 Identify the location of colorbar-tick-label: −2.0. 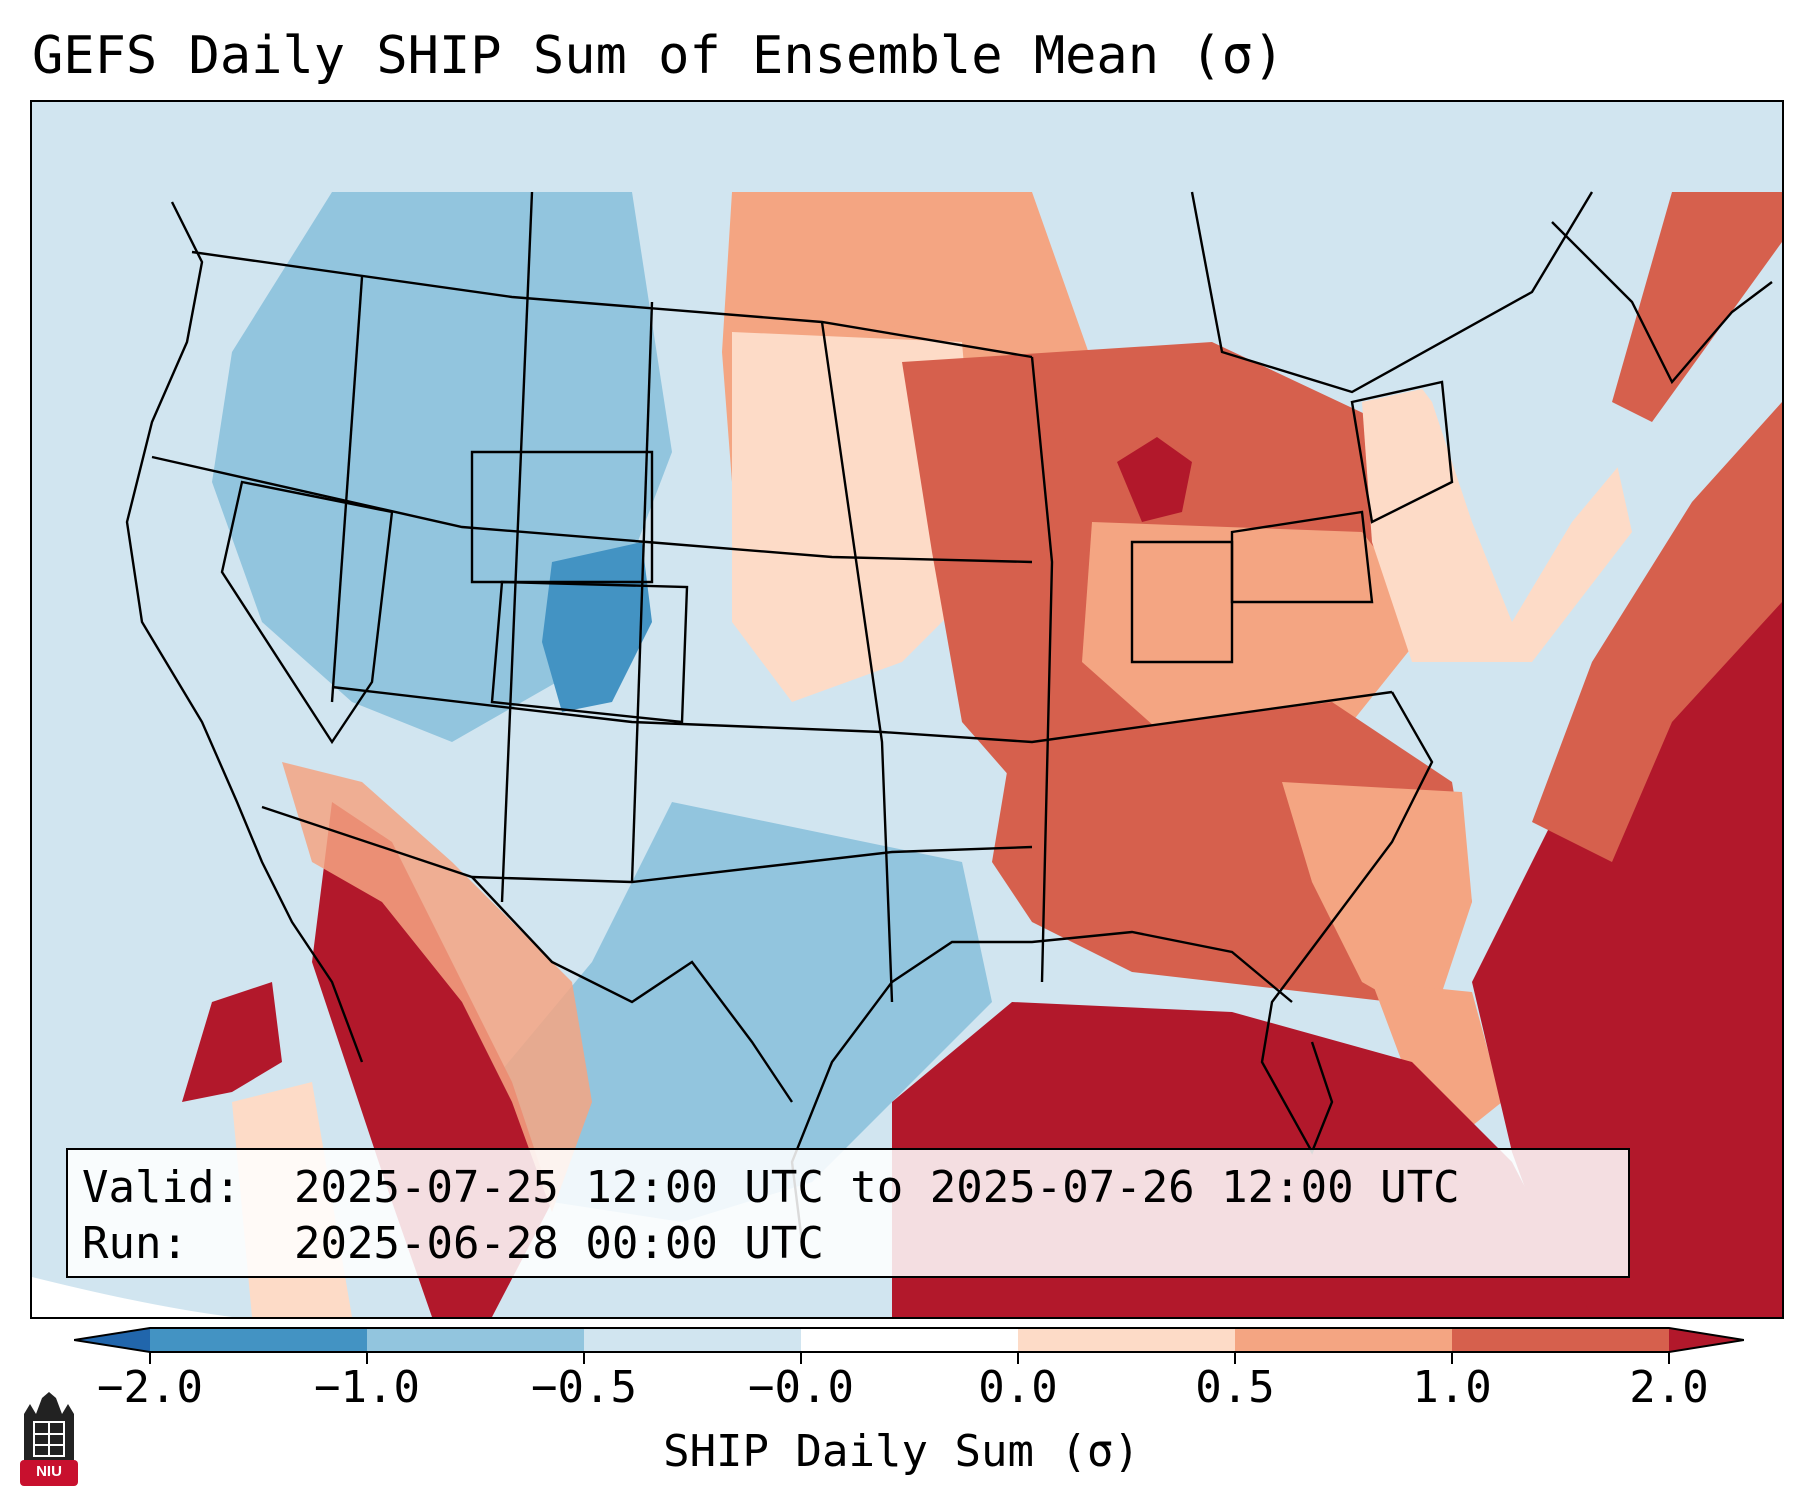
(150, 1387).